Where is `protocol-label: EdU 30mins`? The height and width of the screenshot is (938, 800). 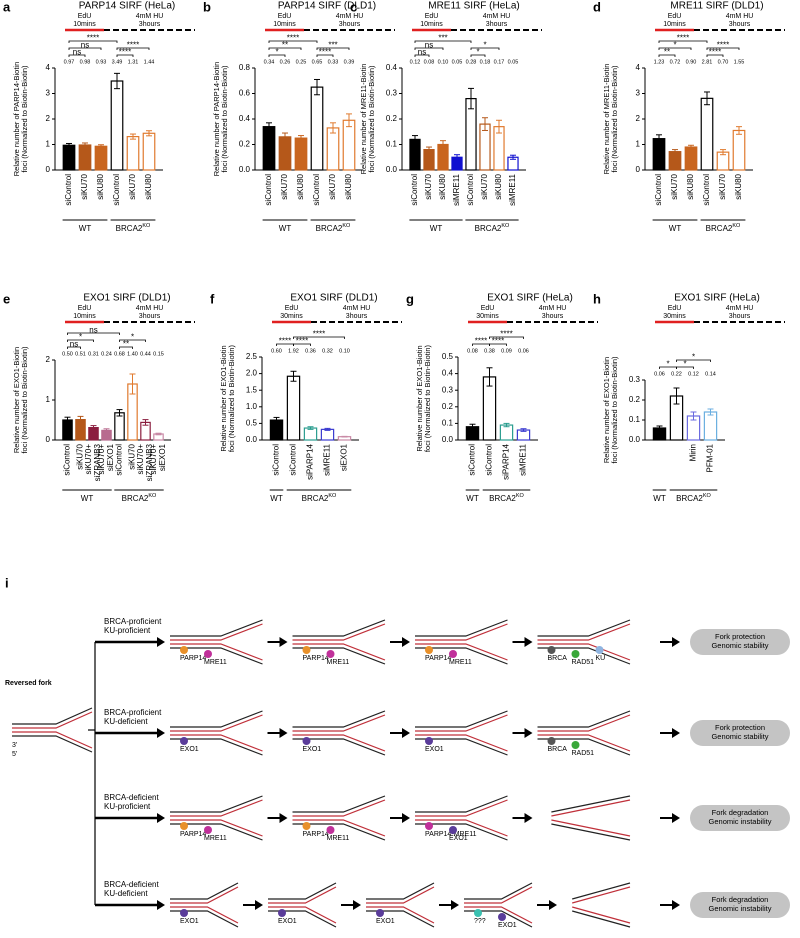 protocol-label: EdU 30mins is located at coordinates (674, 312).